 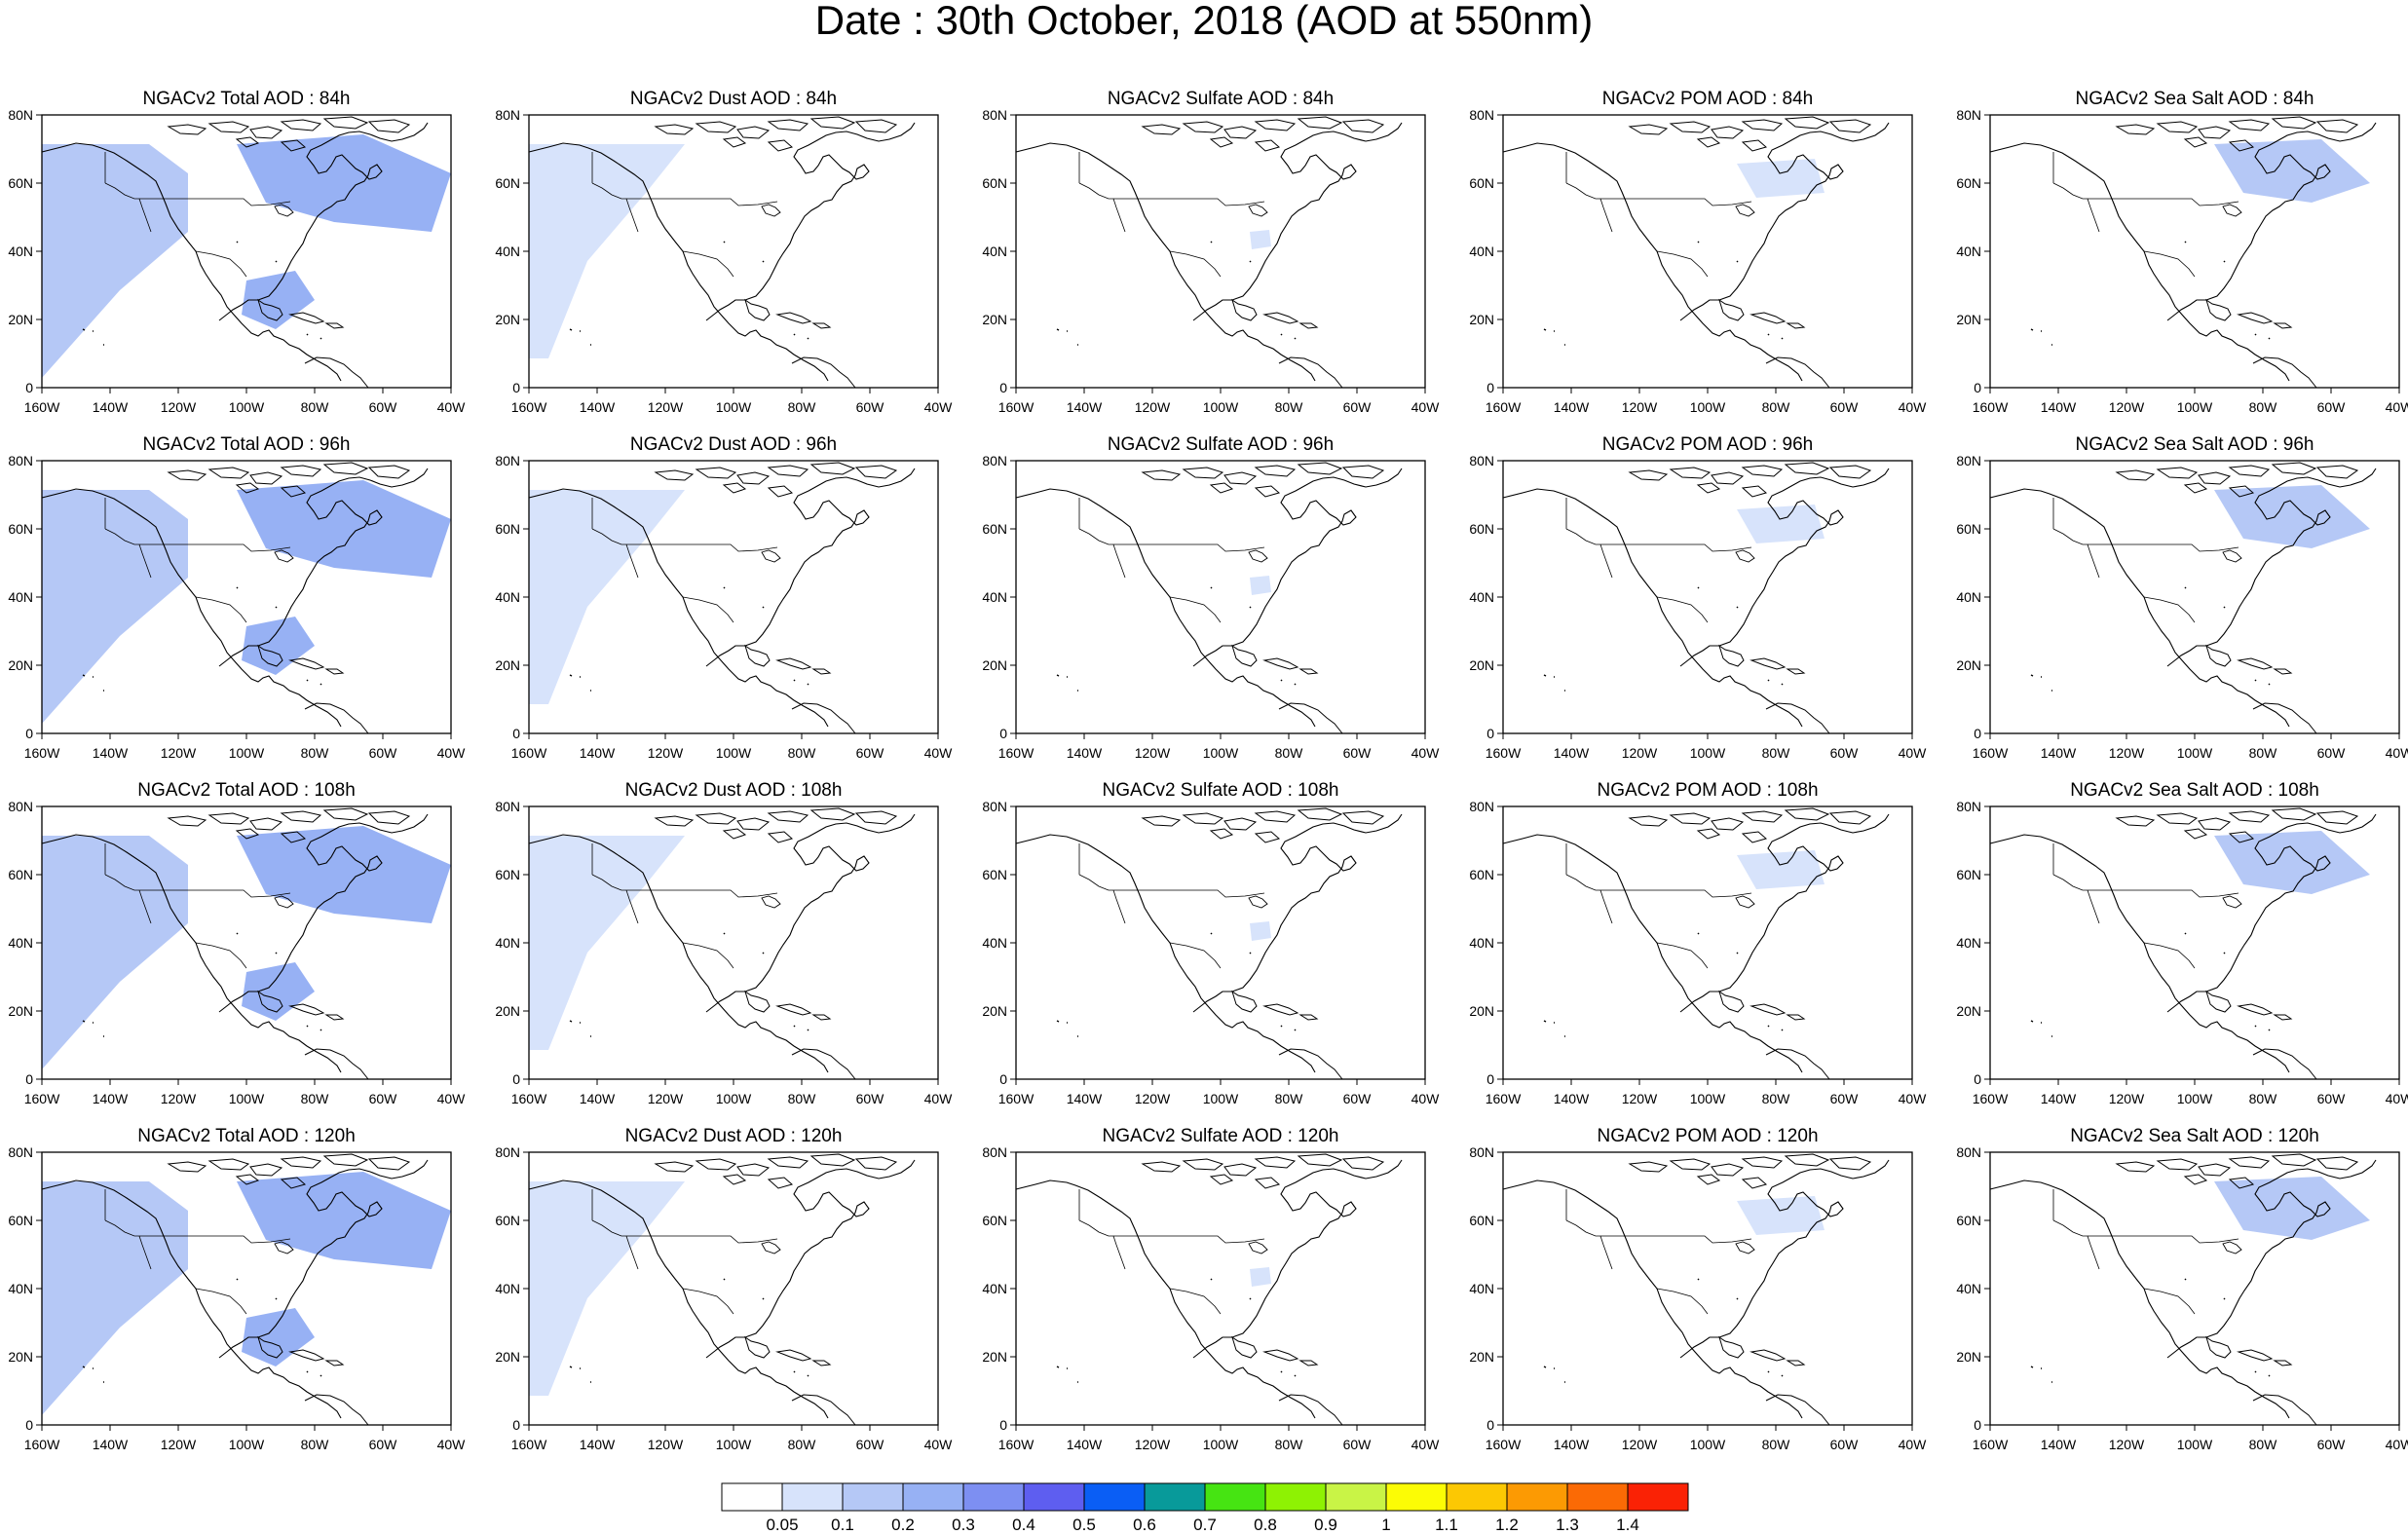 I want to click on panel-title: NGACv2 Sea Salt AOD : 96h, so click(x=2194, y=445).